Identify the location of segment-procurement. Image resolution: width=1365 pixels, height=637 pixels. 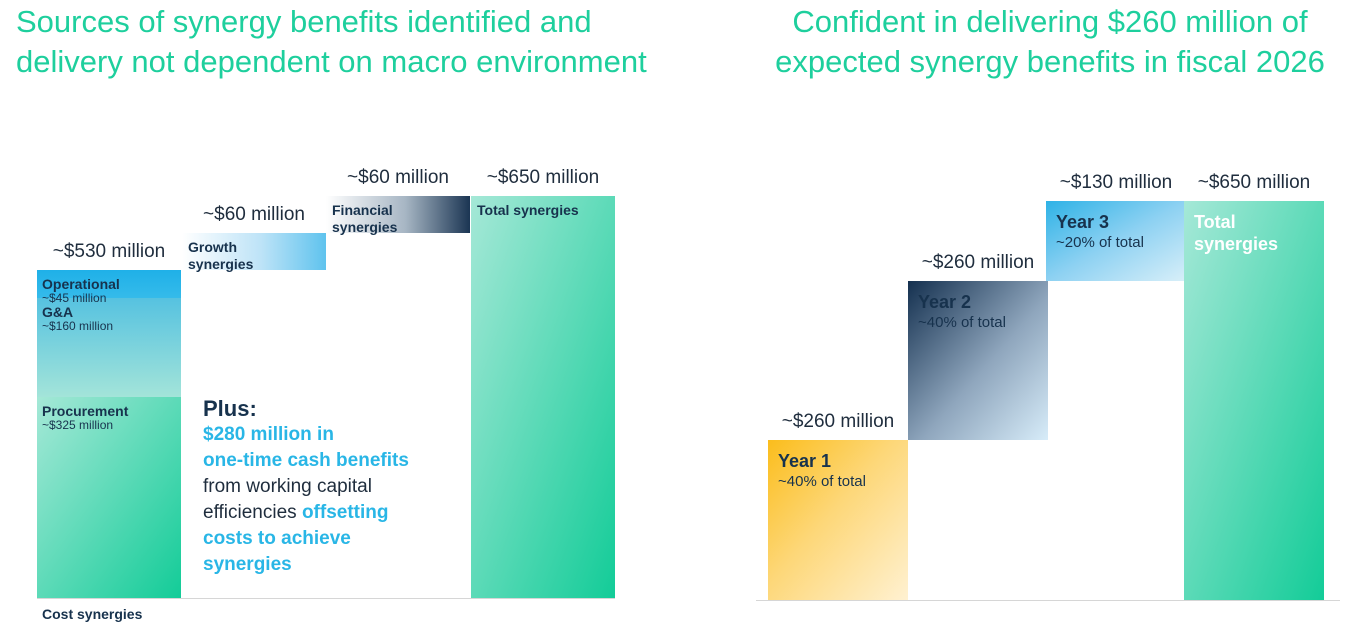
(109, 497).